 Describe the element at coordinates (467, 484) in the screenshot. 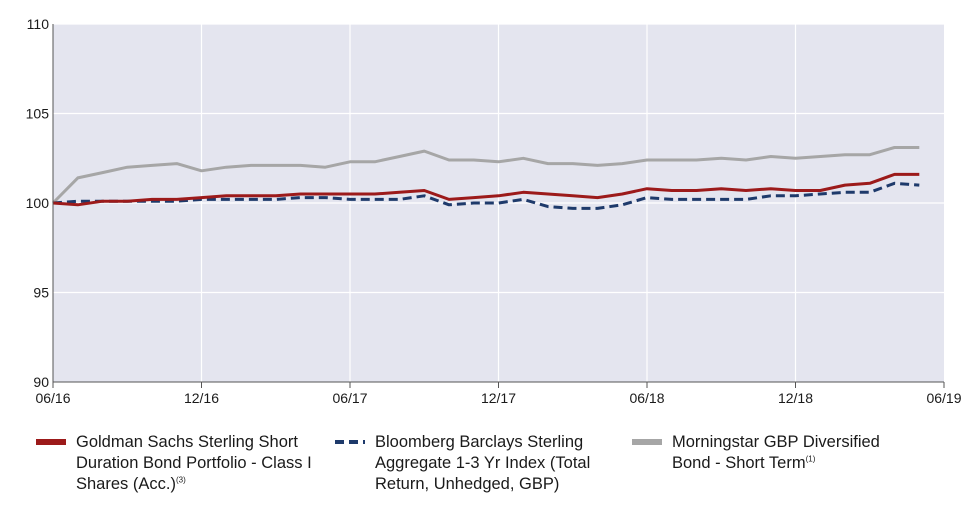

I see `legend-label-line: Return, Unhedged, GBP)` at that location.